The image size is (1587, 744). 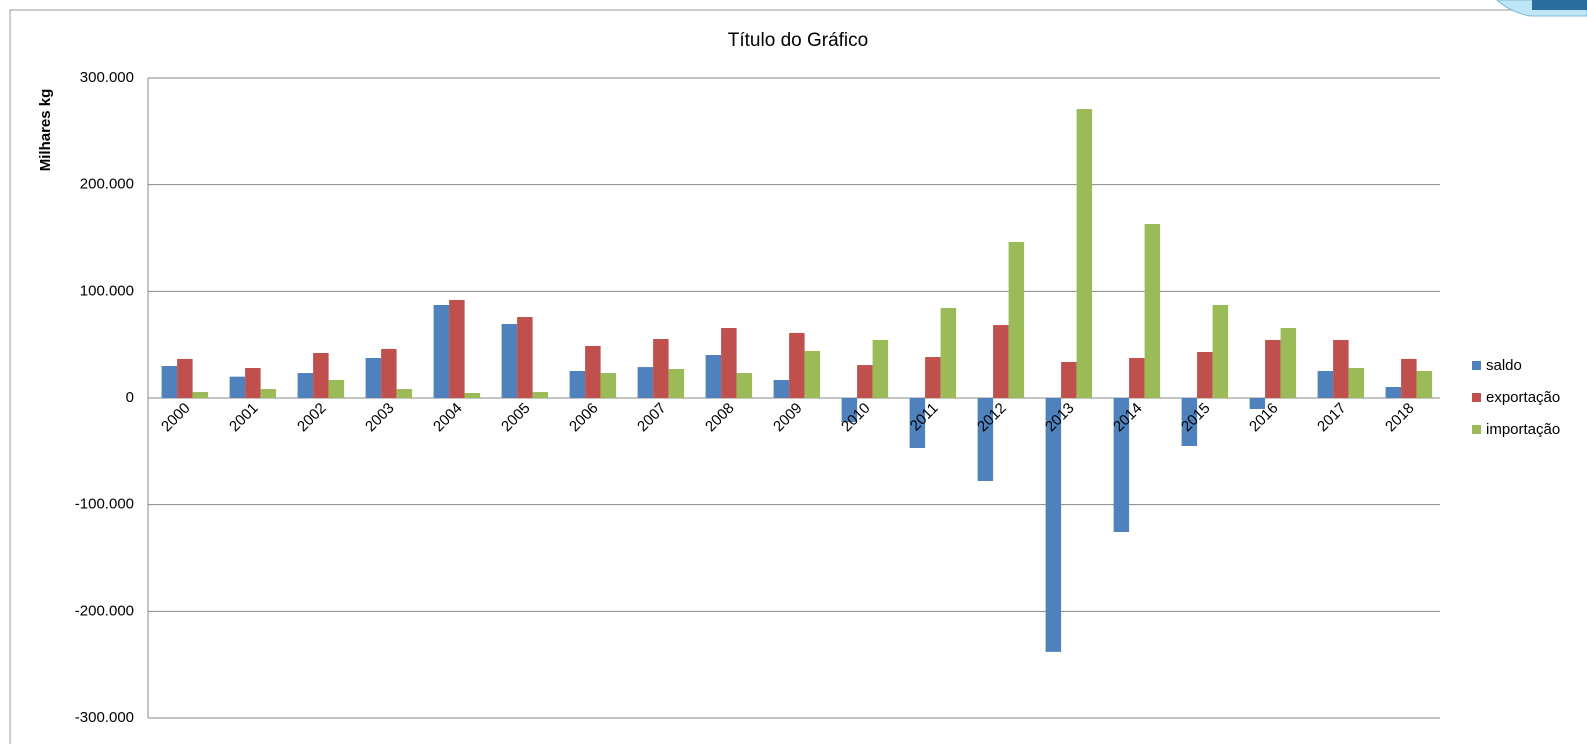 What do you see at coordinates (1523, 397) in the screenshot?
I see `legend-label: exportação` at bounding box center [1523, 397].